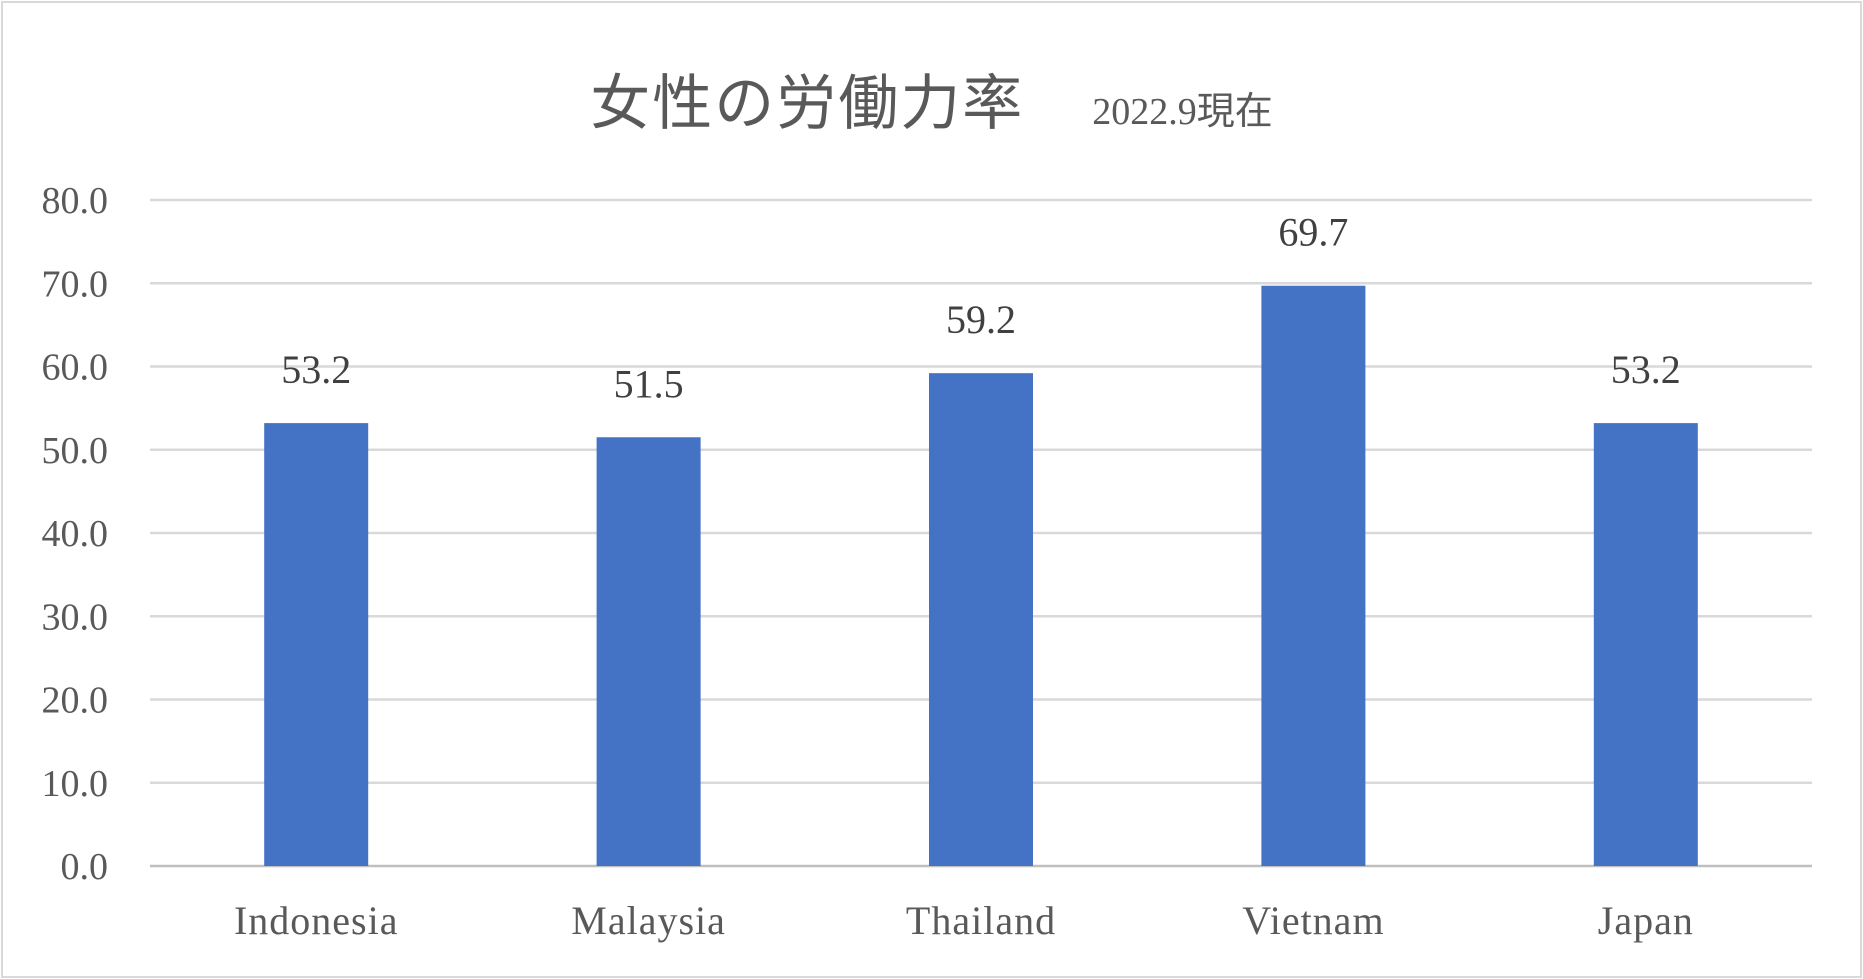  What do you see at coordinates (75, 701) in the screenshot?
I see `y-tick-label: 20.0` at bounding box center [75, 701].